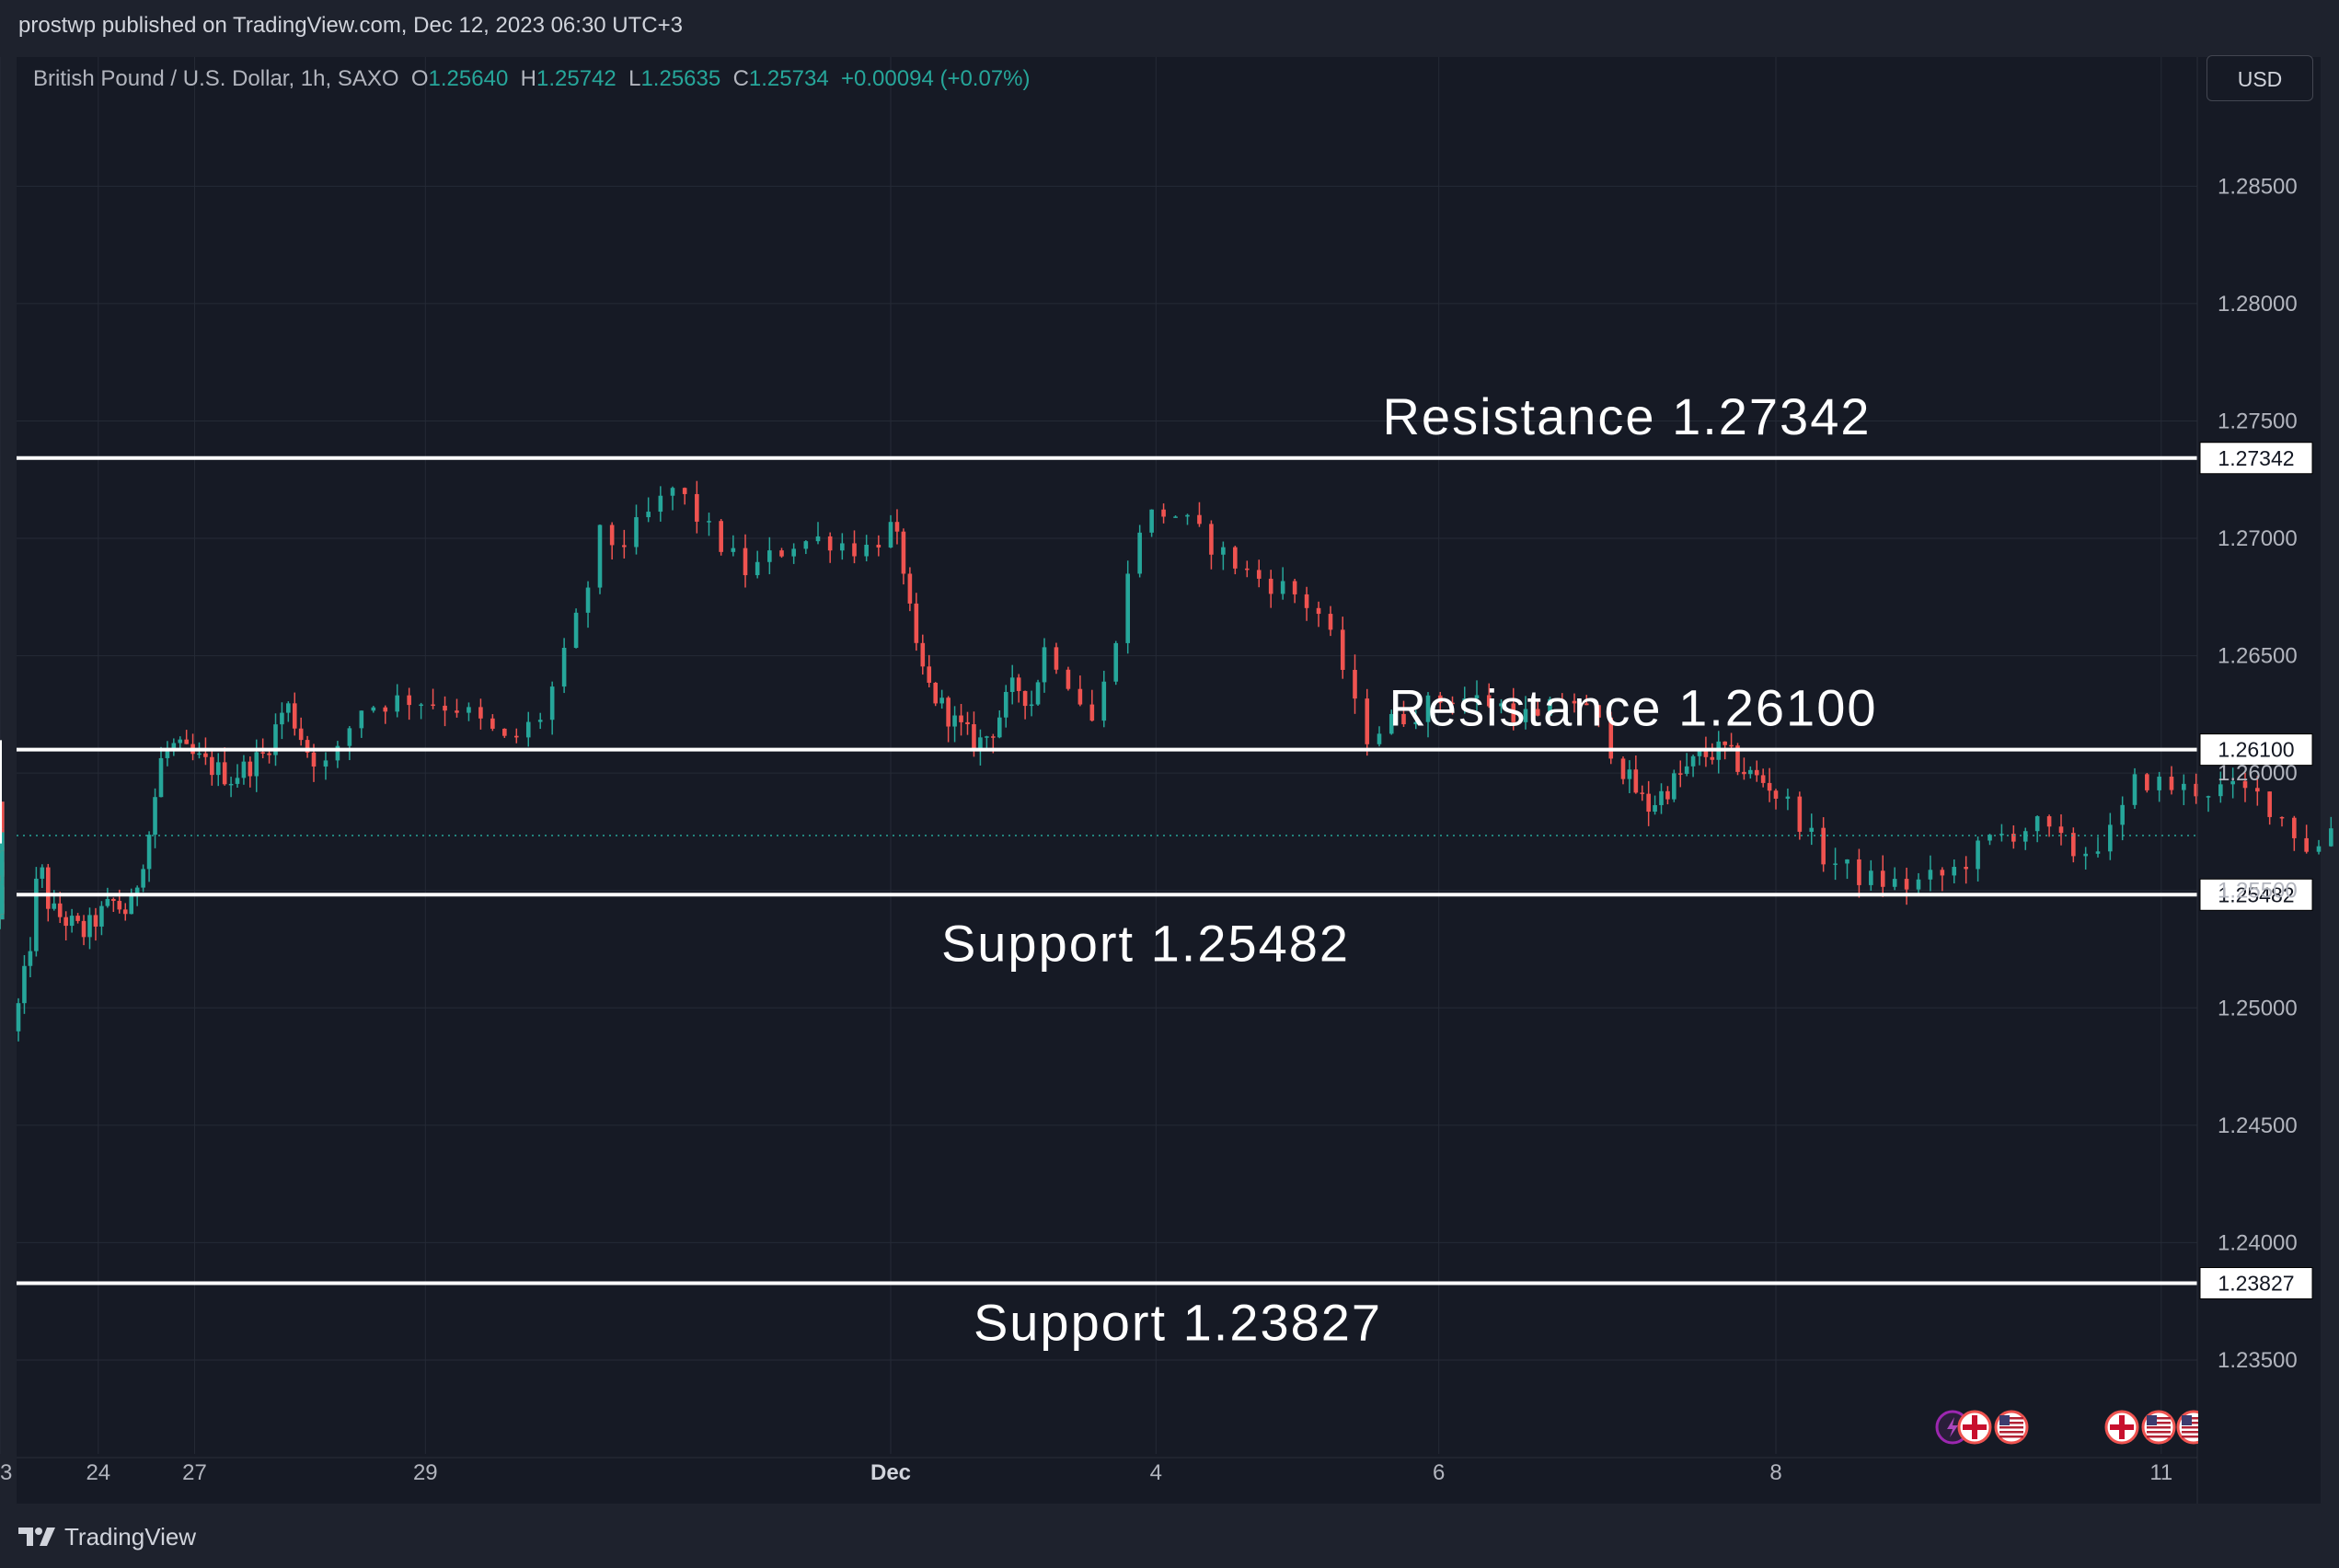 The image size is (2339, 1568). I want to click on footer-brand: TradingView, so click(107, 1536).